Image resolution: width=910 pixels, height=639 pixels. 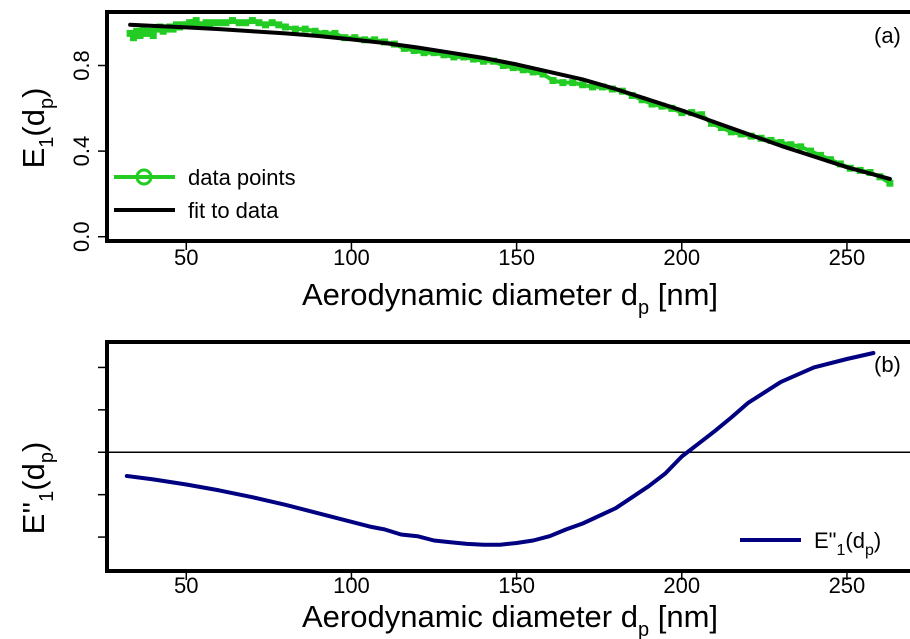 I want to click on legend-e1pp-paren-open: (d, so click(x=855, y=540).